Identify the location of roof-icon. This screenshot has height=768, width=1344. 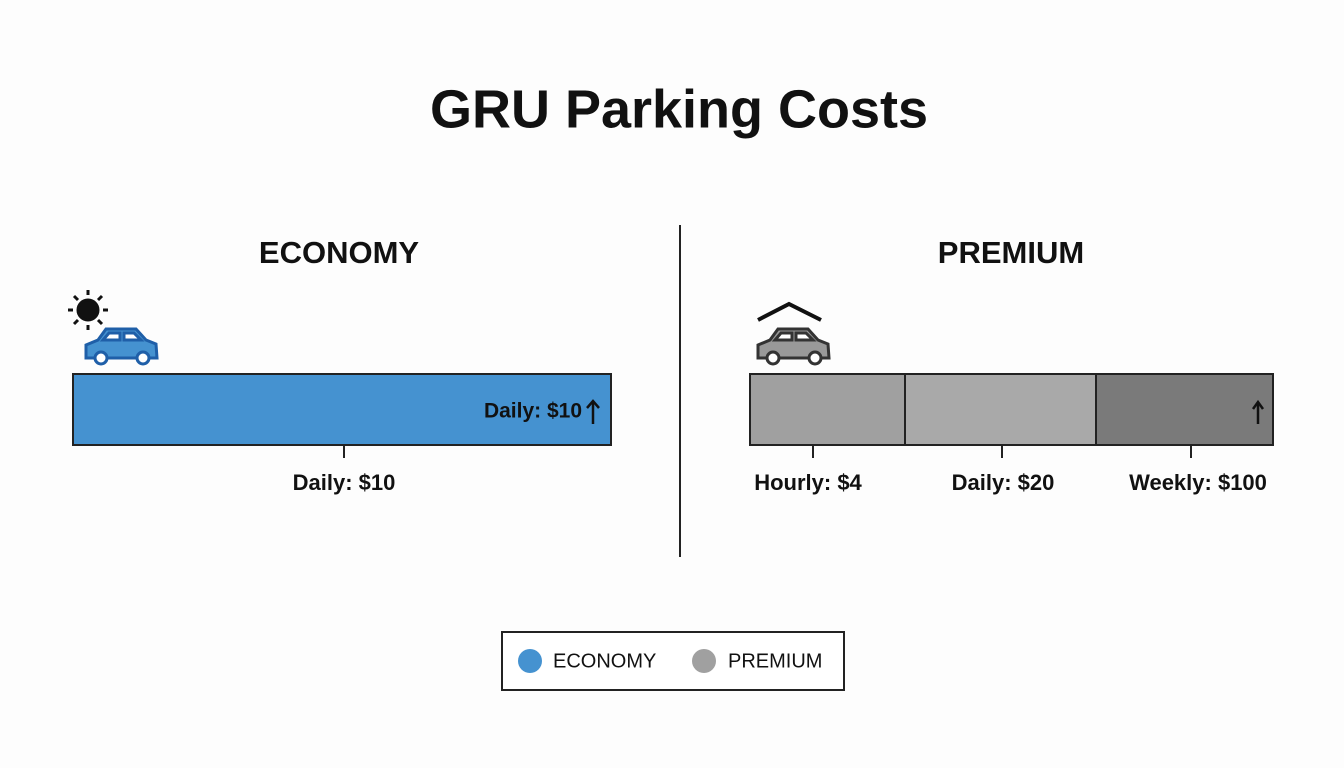
(789, 311).